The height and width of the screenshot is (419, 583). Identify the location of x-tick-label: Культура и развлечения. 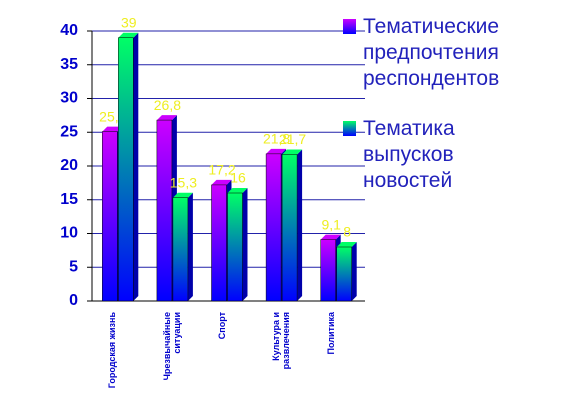
(281, 341).